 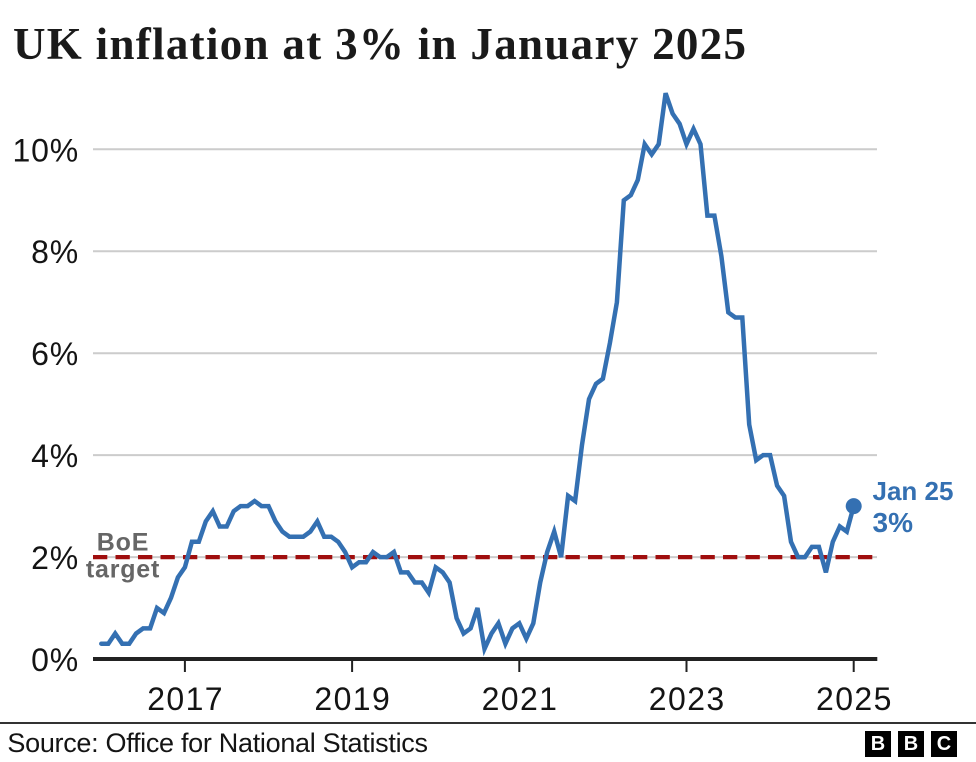 I want to click on svg-text: 6%, so click(x=55, y=354).